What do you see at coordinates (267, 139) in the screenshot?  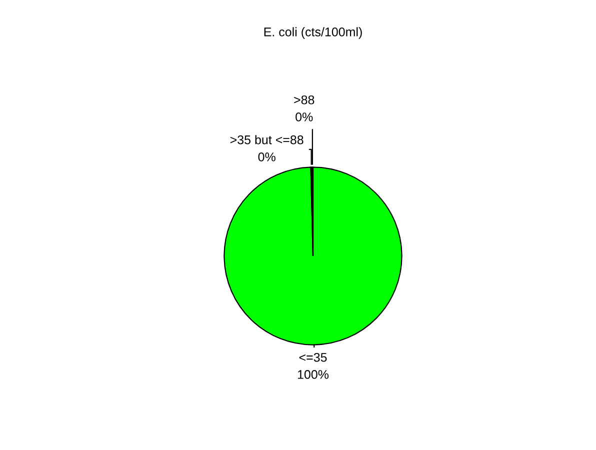 I see `slice-label: >35 but <=88` at bounding box center [267, 139].